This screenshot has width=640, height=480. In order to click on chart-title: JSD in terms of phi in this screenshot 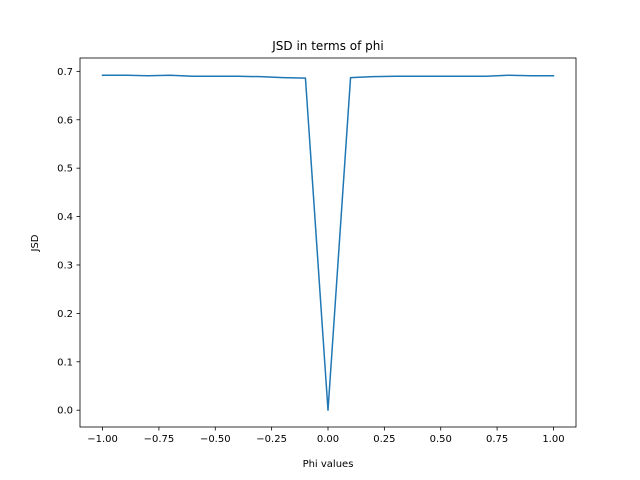, I will do `click(327, 46)`.